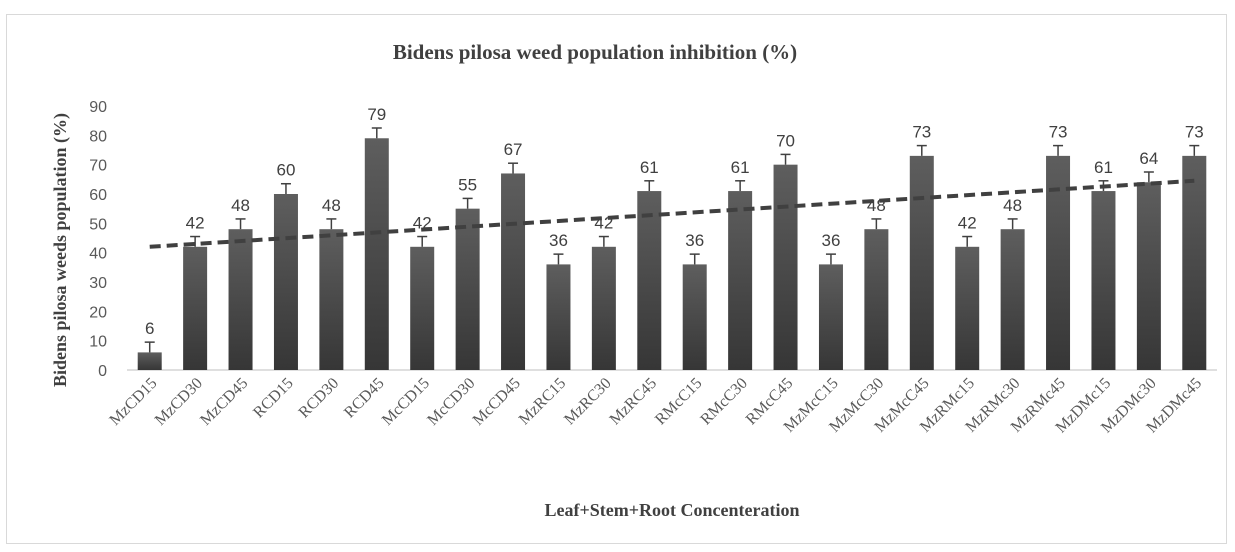 Image resolution: width=1235 pixels, height=552 pixels. I want to click on data-label: 70, so click(785, 140).